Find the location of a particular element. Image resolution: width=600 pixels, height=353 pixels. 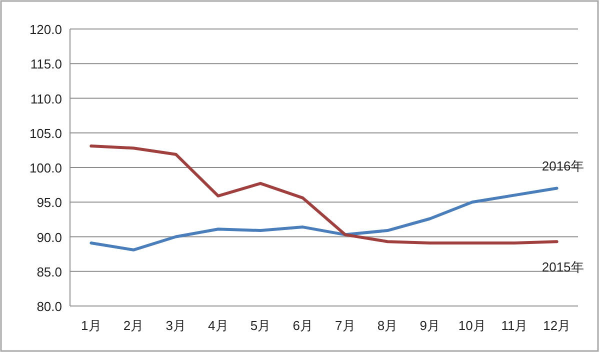

y-tick-label: 95.0 is located at coordinates (49, 202).